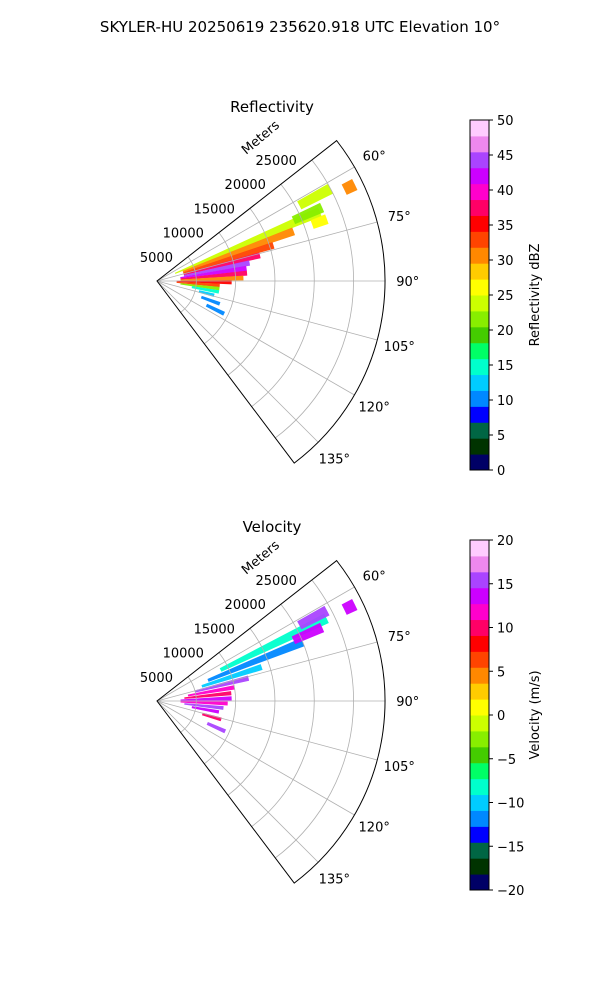 The height and width of the screenshot is (1000, 600). Describe the element at coordinates (214, 209) in the screenshot. I see `range-tick-label: 15000` at that location.